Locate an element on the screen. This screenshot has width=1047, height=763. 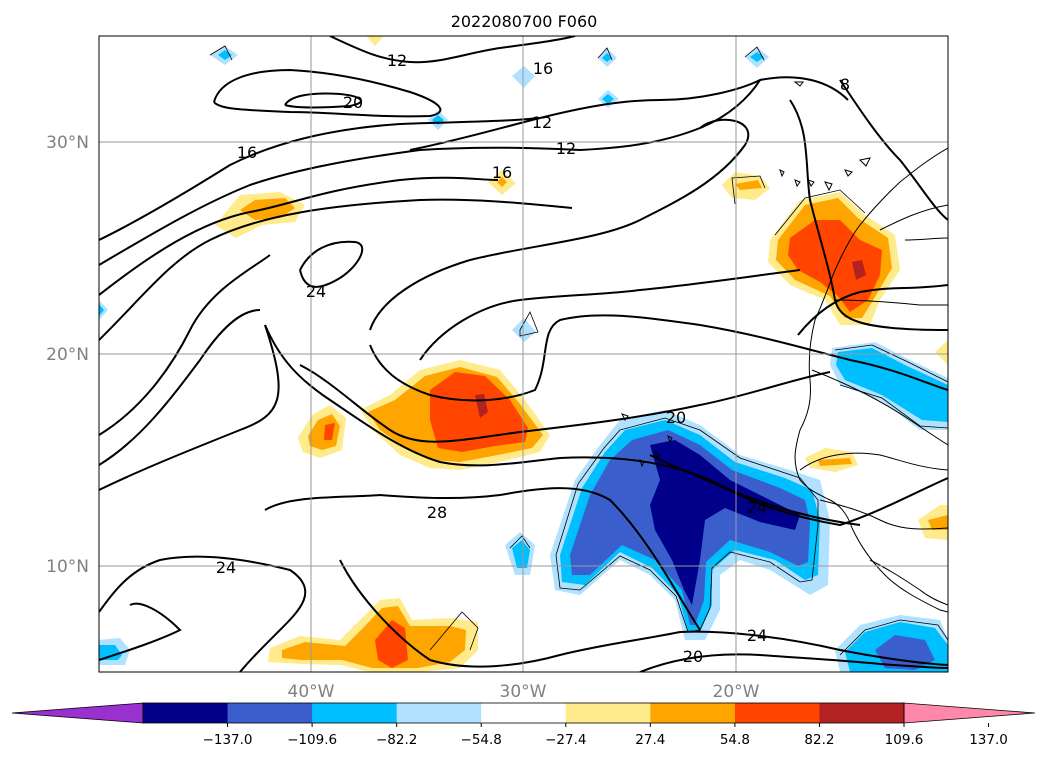
isoline-24-se is located at coordinates (643, 613).